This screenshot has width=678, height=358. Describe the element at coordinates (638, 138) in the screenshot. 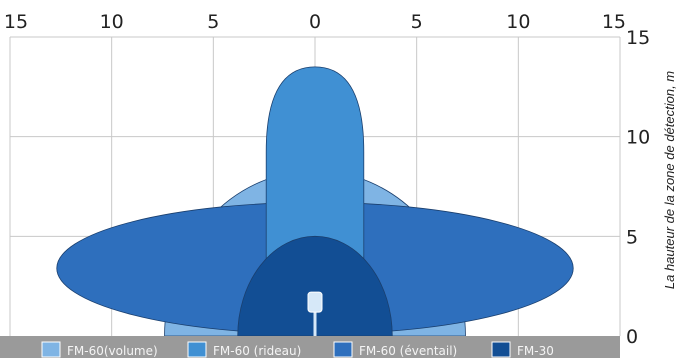

I see `y-tick-label: 10` at that location.